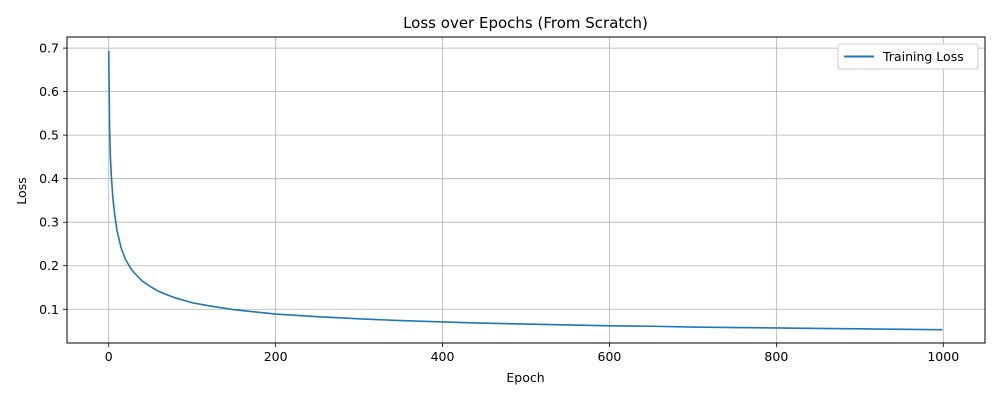 The width and height of the screenshot is (1000, 400). I want to click on y-axis-label: Loss, so click(21, 190).